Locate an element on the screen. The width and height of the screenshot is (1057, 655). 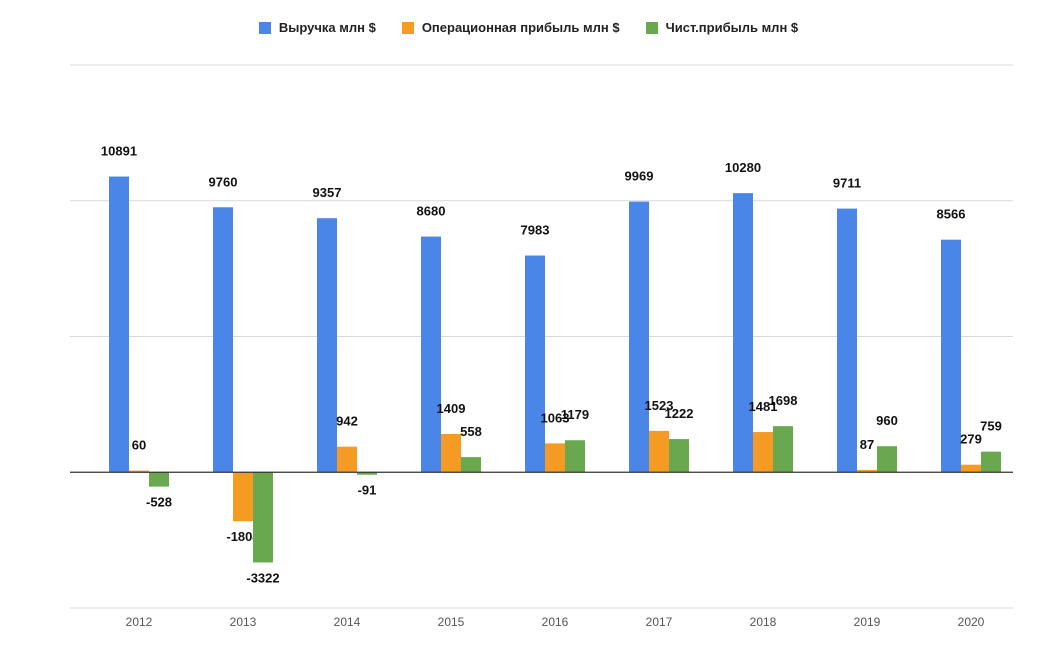
data-label-2014-series-1: 942 is located at coordinates (347, 421).